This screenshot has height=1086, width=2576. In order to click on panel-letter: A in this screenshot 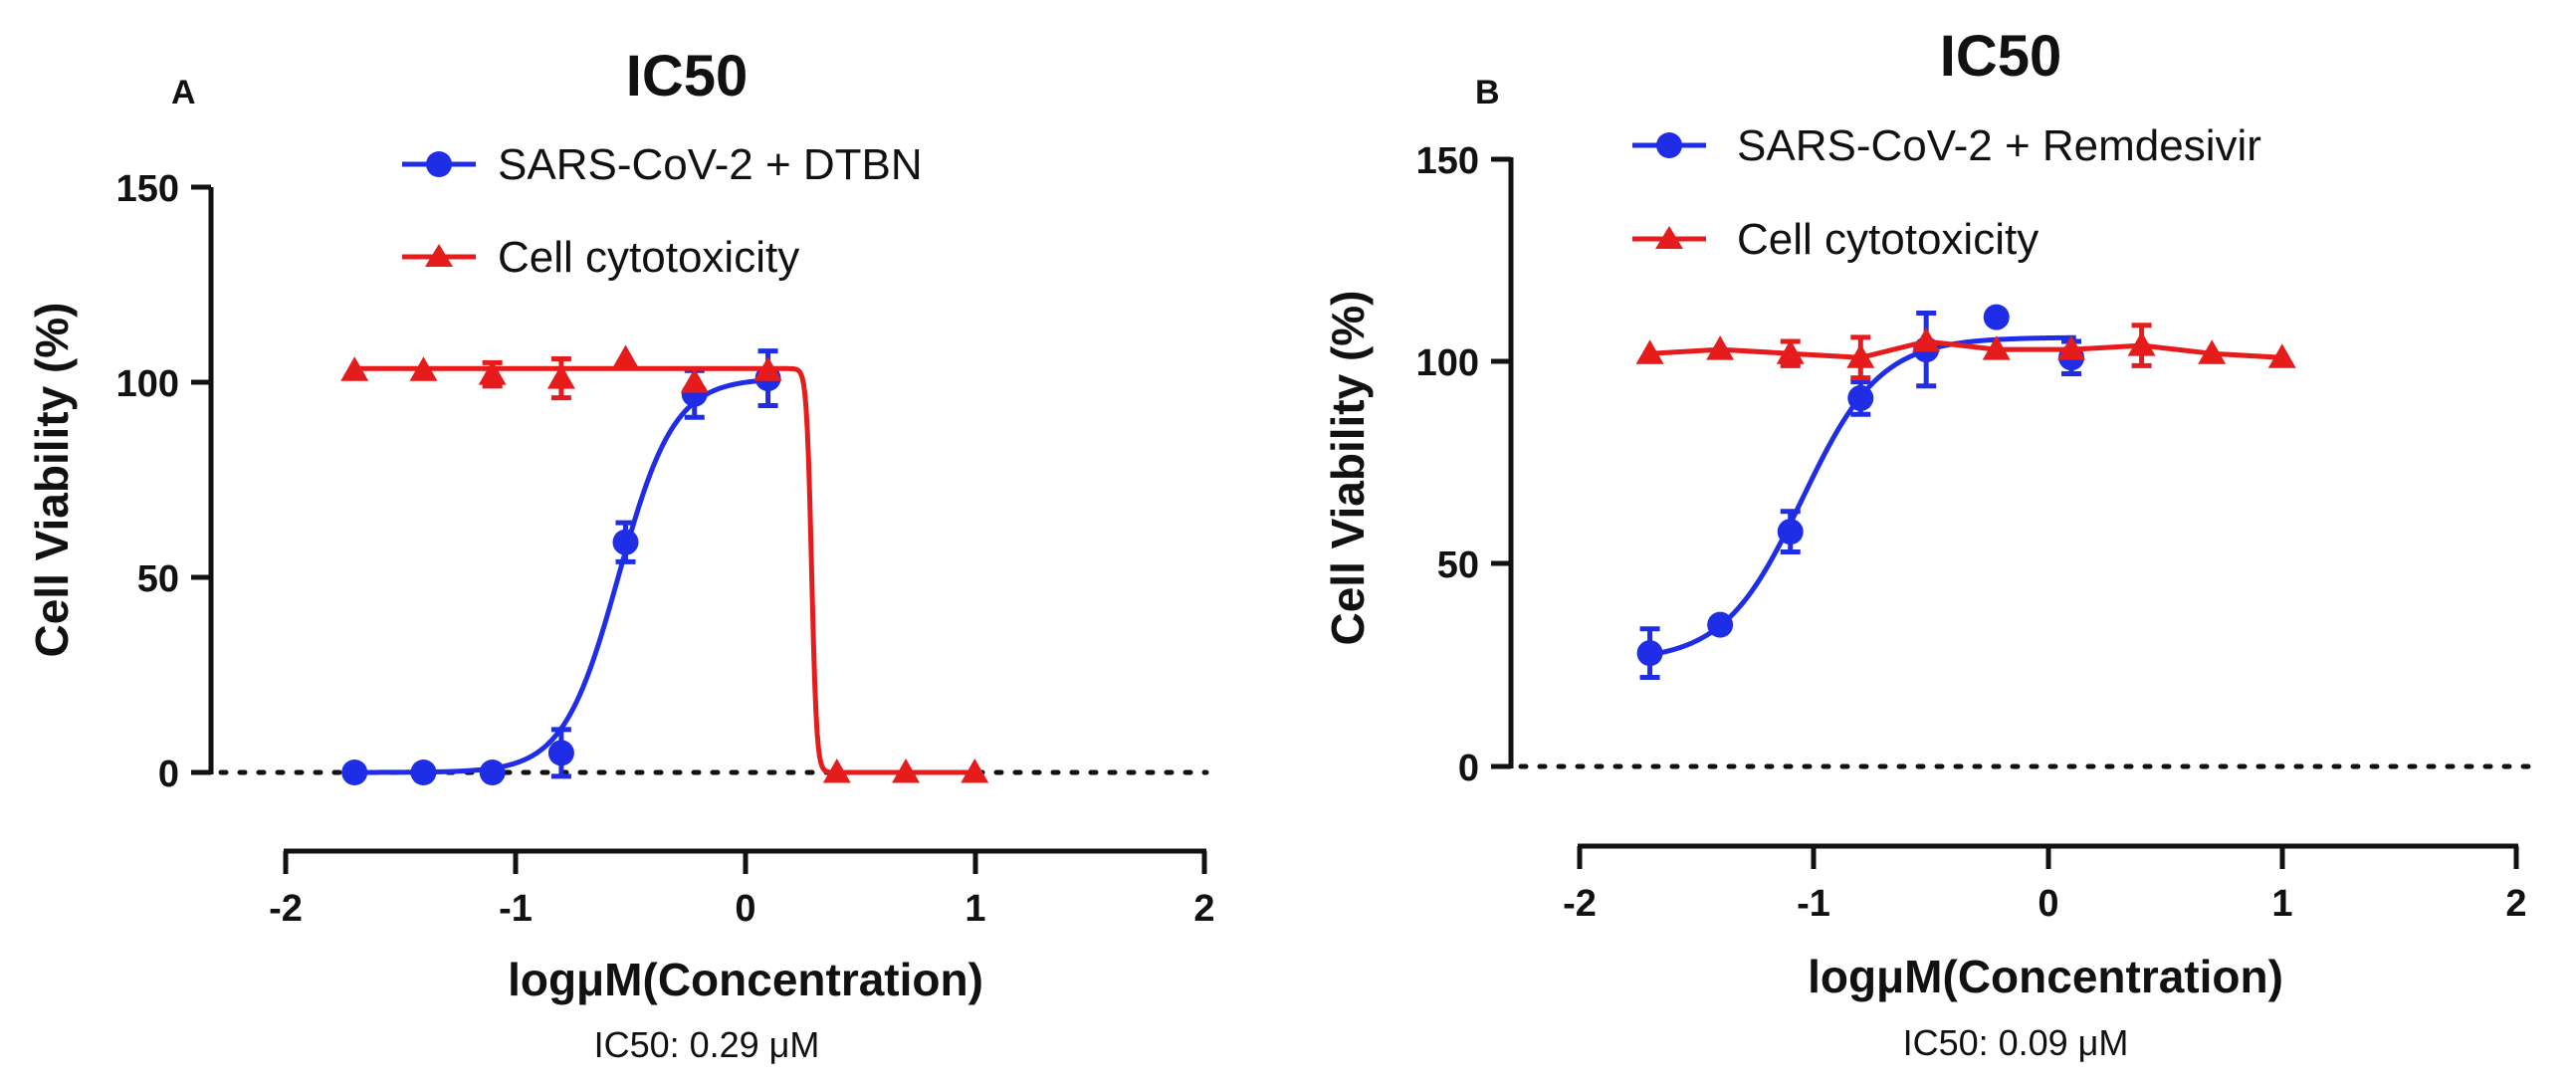, I will do `click(183, 93)`.